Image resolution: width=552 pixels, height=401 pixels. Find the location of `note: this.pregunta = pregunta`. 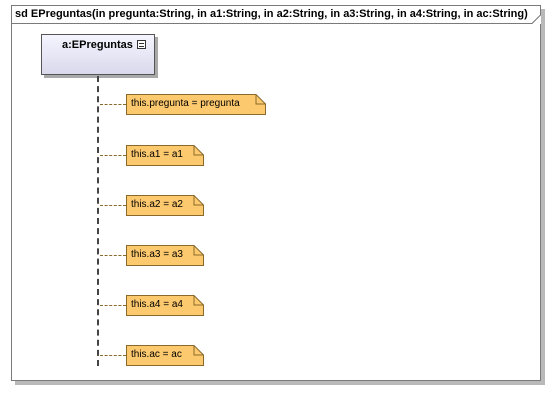

note: this.pregunta = pregunta is located at coordinates (196, 104).